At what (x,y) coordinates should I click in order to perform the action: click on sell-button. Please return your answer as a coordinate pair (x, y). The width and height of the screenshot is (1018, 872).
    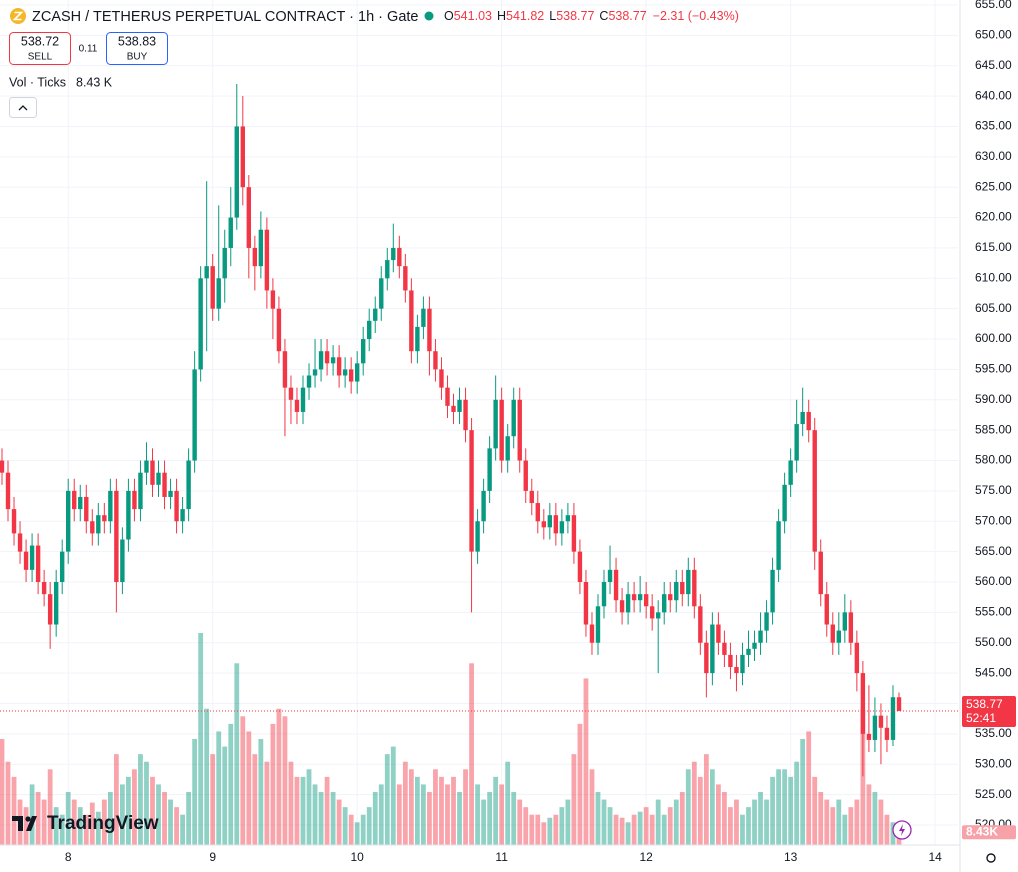
    Looking at the image, I should click on (40, 48).